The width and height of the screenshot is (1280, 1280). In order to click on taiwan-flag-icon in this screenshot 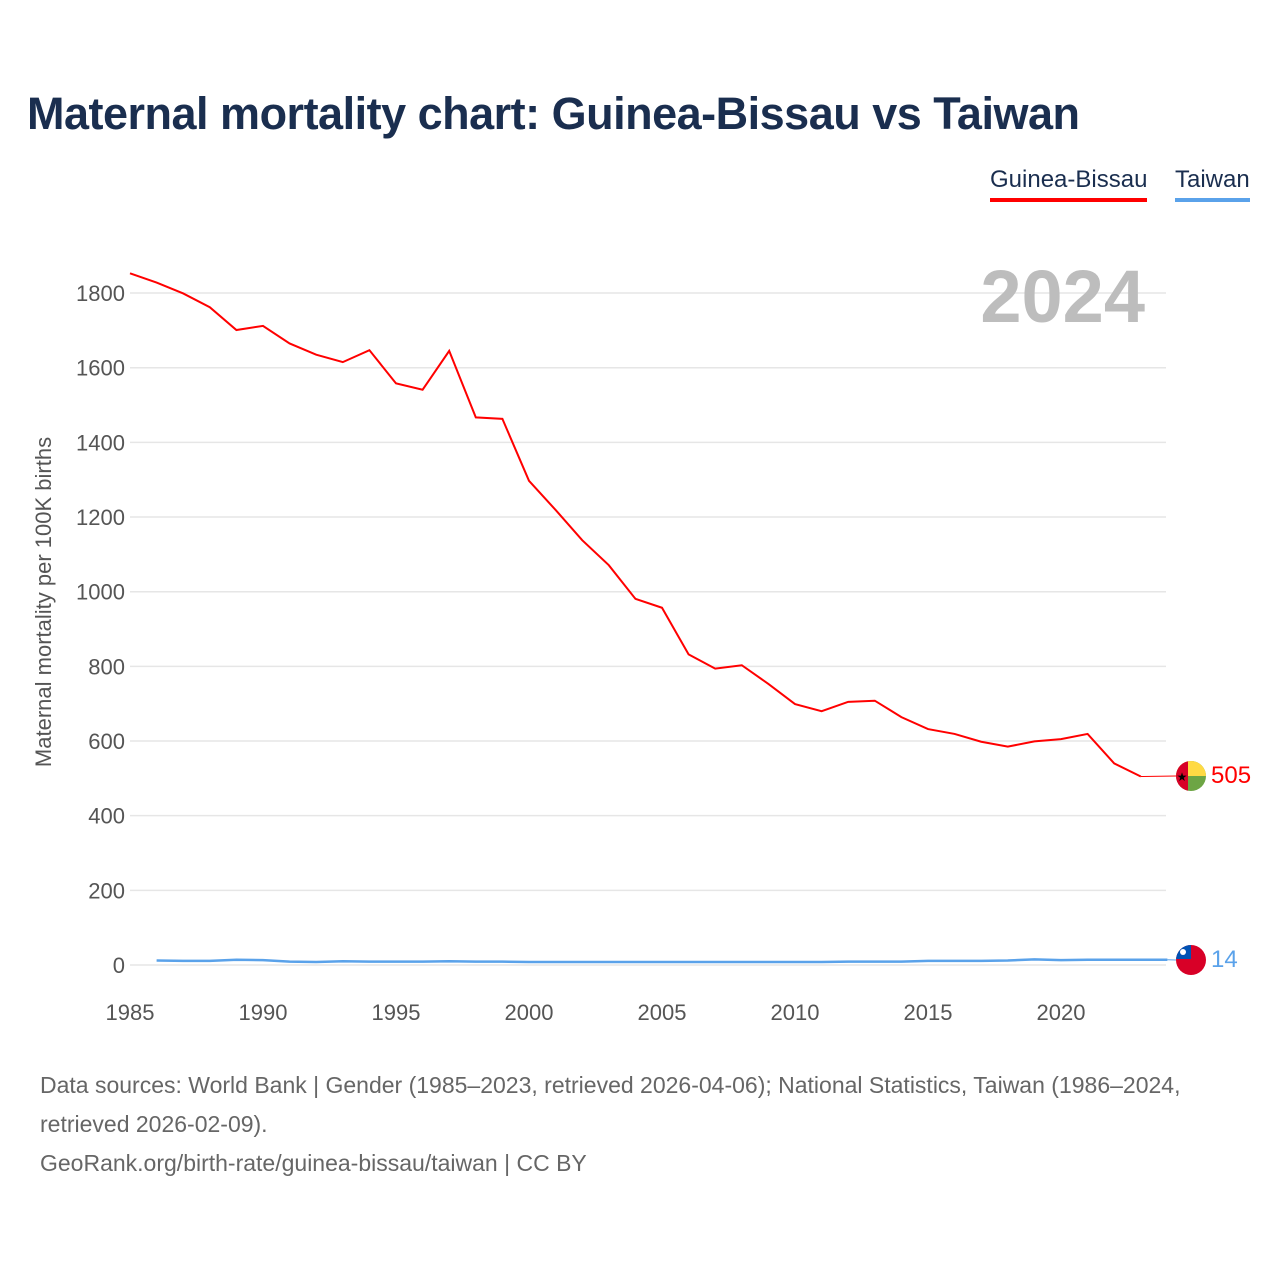, I will do `click(1191, 960)`.